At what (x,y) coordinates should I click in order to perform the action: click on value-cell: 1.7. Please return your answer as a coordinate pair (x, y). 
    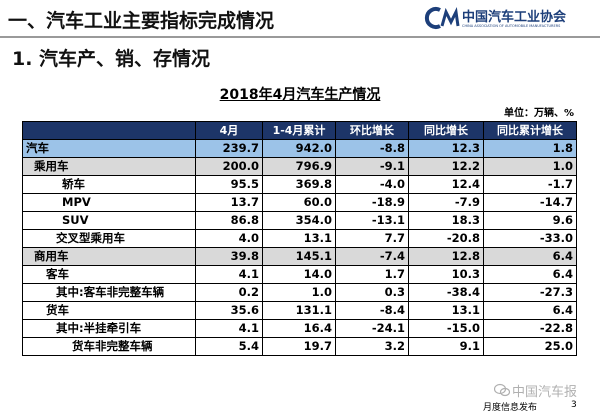
    Looking at the image, I should click on (372, 274).